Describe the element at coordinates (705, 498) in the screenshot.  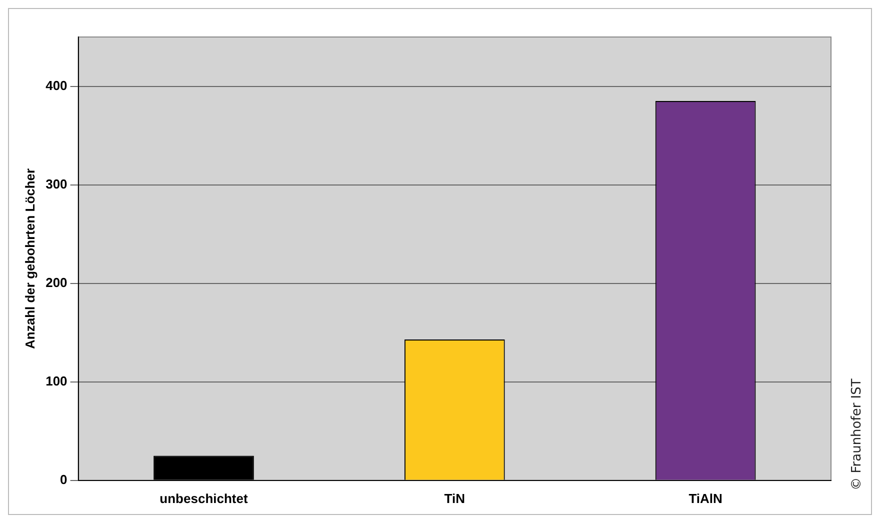
I see `x-tick-label: TiAlN` at that location.